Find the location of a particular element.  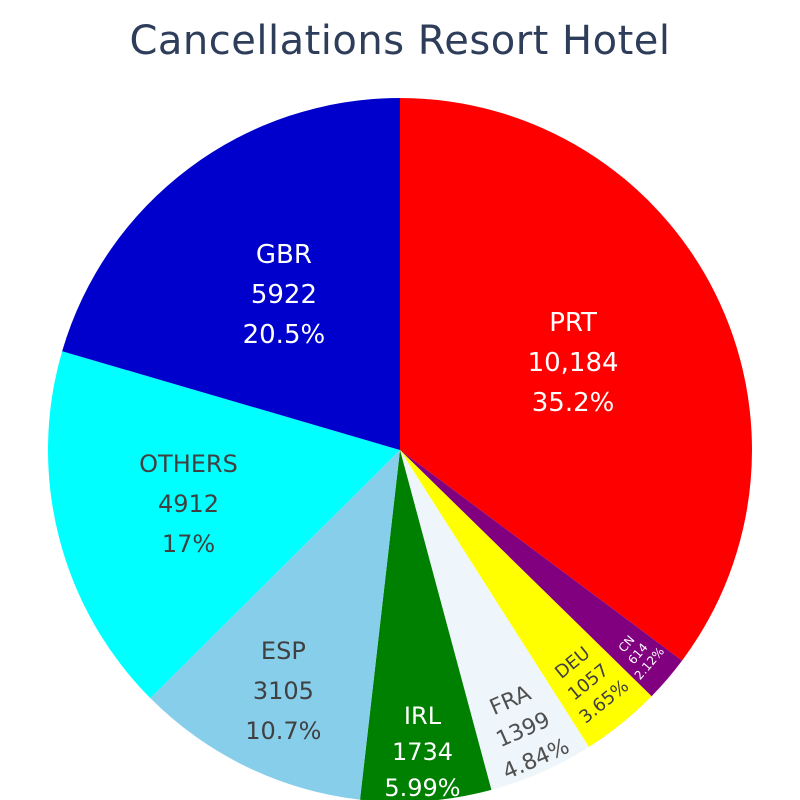

slice-value-label: 5922 is located at coordinates (284, 295).